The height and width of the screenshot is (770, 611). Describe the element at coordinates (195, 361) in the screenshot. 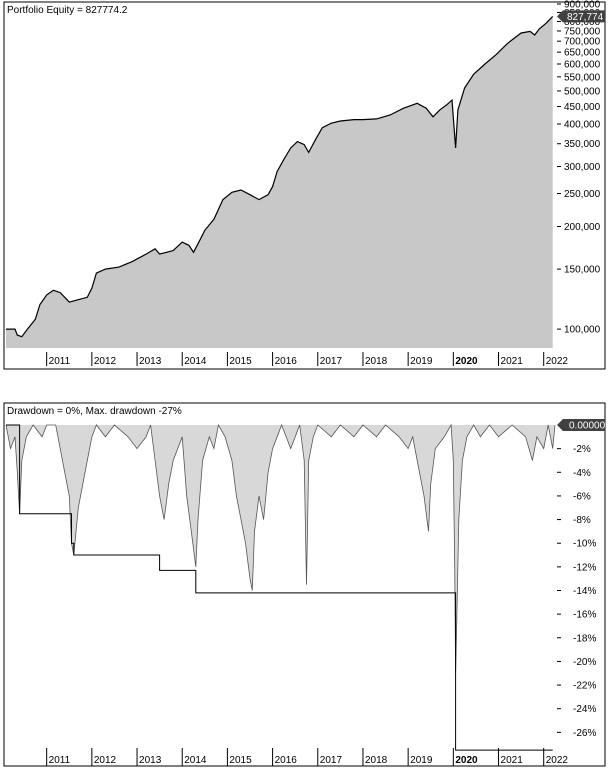

I see `equity-x-tick-label: 2014` at that location.